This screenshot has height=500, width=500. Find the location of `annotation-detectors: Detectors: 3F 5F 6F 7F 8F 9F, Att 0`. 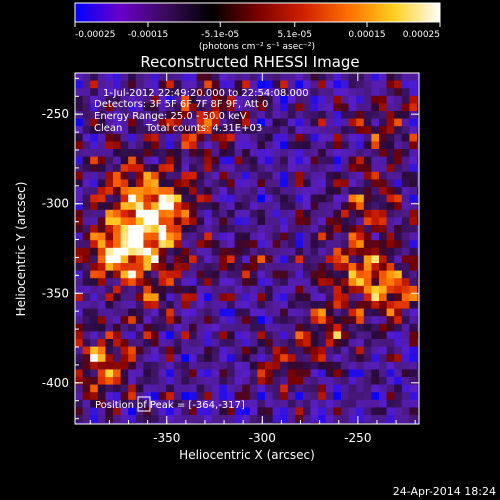

annotation-detectors: Detectors: 3F 5F 6F 7F 8F 9F, Att 0 is located at coordinates (181, 104).